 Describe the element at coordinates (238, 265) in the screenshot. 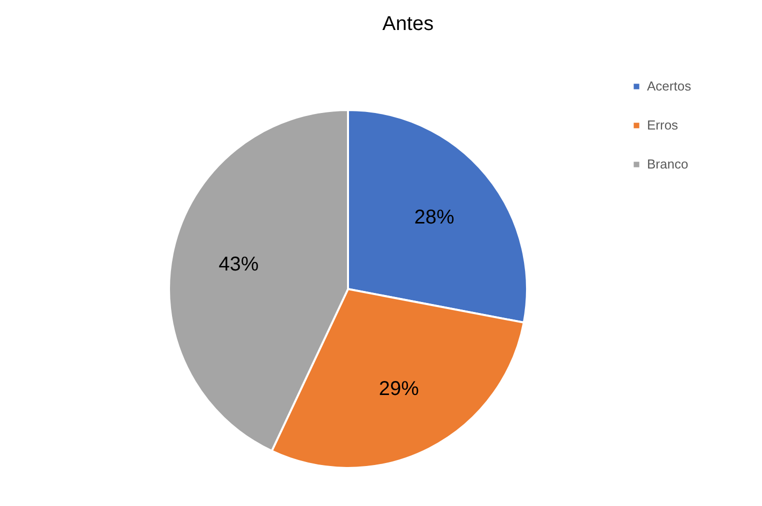

I see `data-label: 43%` at that location.